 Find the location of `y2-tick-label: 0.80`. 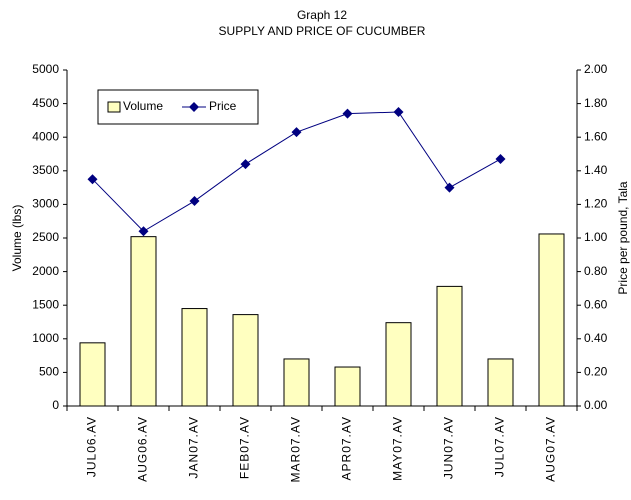

y2-tick-label: 0.80 is located at coordinates (596, 271).